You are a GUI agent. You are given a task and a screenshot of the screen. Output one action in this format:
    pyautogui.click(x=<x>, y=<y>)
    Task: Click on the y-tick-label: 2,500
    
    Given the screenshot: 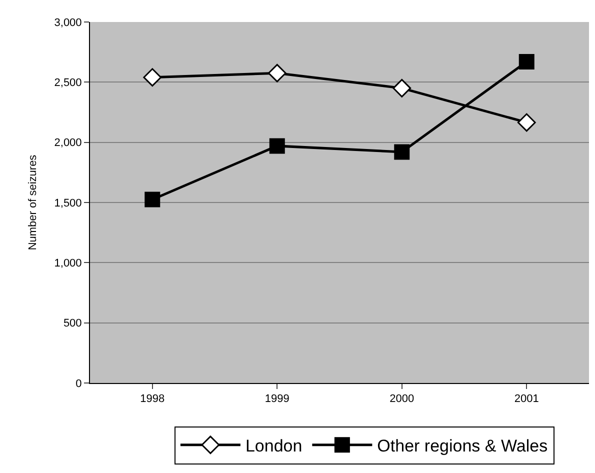 What is the action you would take?
    pyautogui.click(x=68, y=83)
    